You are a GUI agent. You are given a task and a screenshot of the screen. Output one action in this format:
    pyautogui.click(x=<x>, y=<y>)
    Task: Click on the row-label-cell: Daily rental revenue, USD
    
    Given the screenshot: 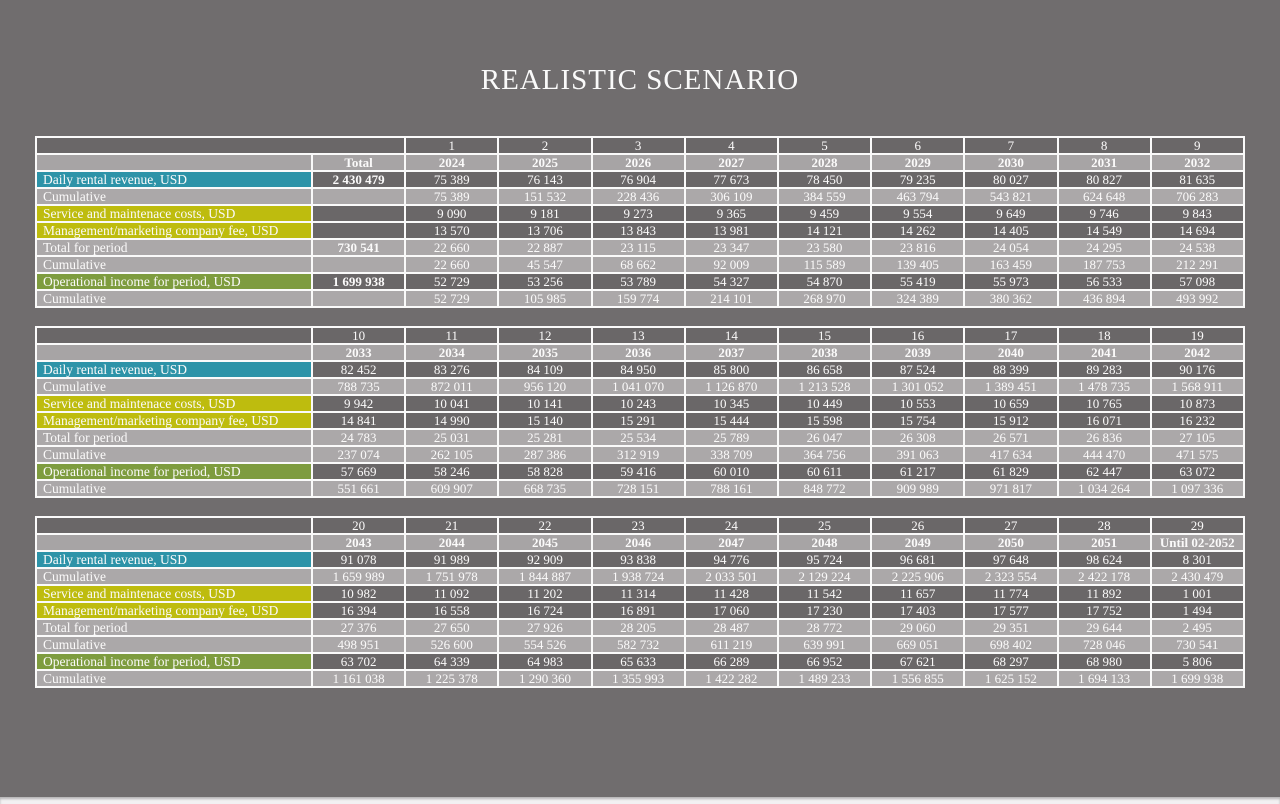 What is the action you would take?
    pyautogui.click(x=174, y=179)
    